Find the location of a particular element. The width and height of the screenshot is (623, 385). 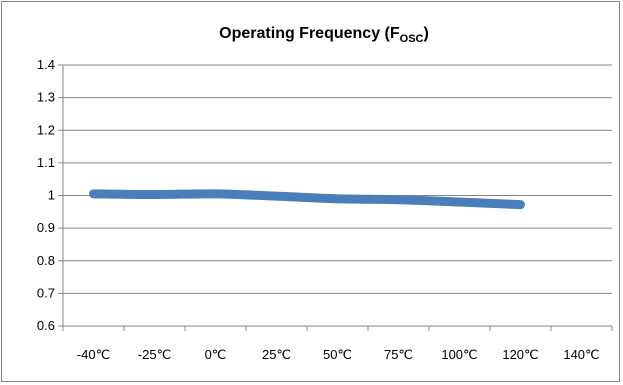

y-tick-labels: 0.6 0.7 0.8 0.9 1 1.1 1.2 1.3 1.4 is located at coordinates (46, 195).